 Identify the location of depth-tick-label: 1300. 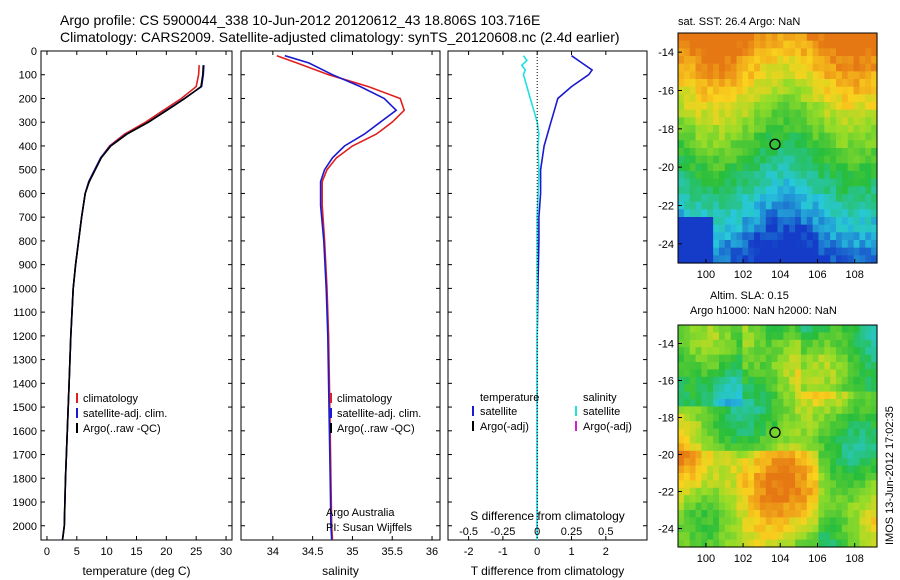
(25, 361).